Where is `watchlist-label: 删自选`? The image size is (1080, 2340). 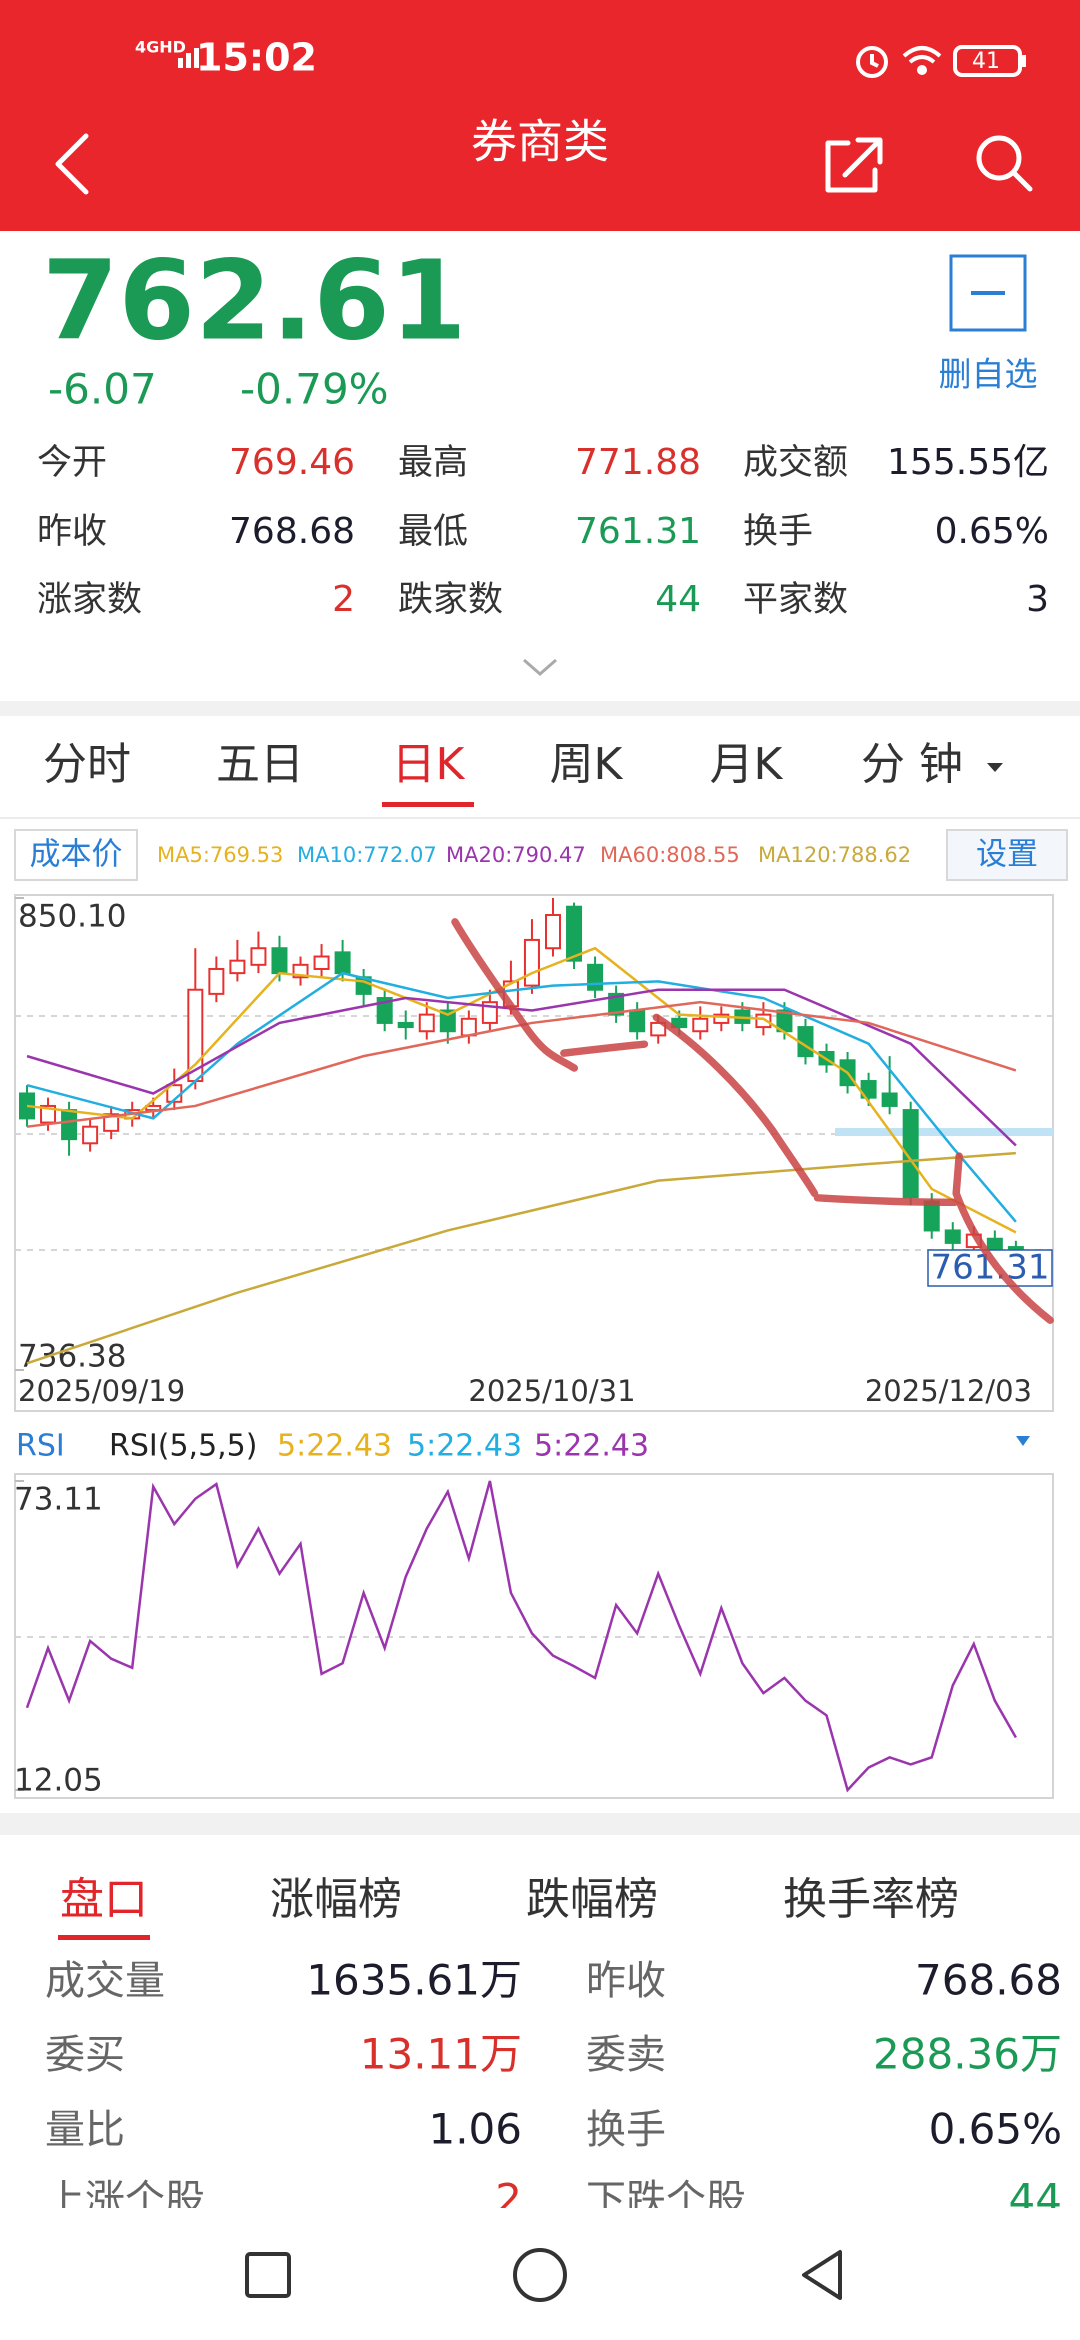 watchlist-label: 删自选 is located at coordinates (988, 374).